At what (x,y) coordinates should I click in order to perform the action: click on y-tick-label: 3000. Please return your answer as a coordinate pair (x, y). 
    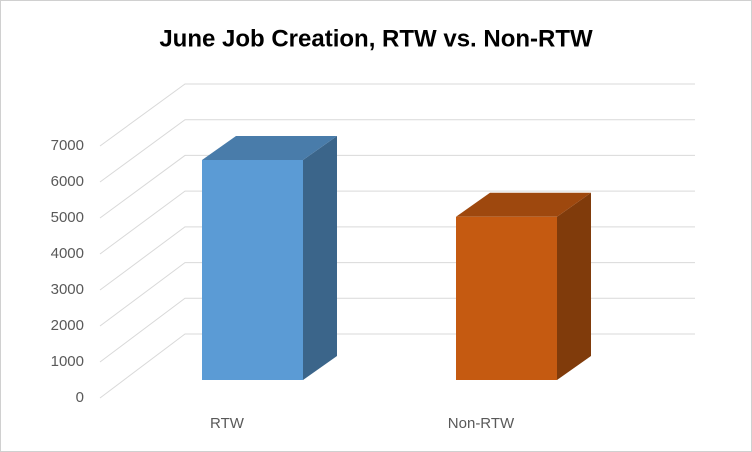
    Looking at the image, I should click on (67, 289).